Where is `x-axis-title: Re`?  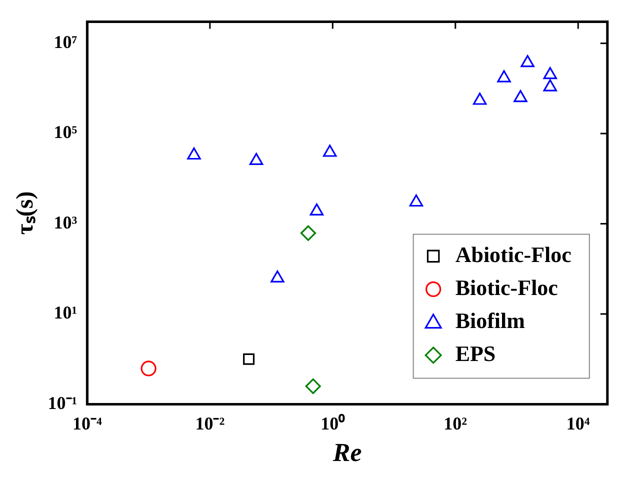
x-axis-title: Re is located at coordinates (347, 453).